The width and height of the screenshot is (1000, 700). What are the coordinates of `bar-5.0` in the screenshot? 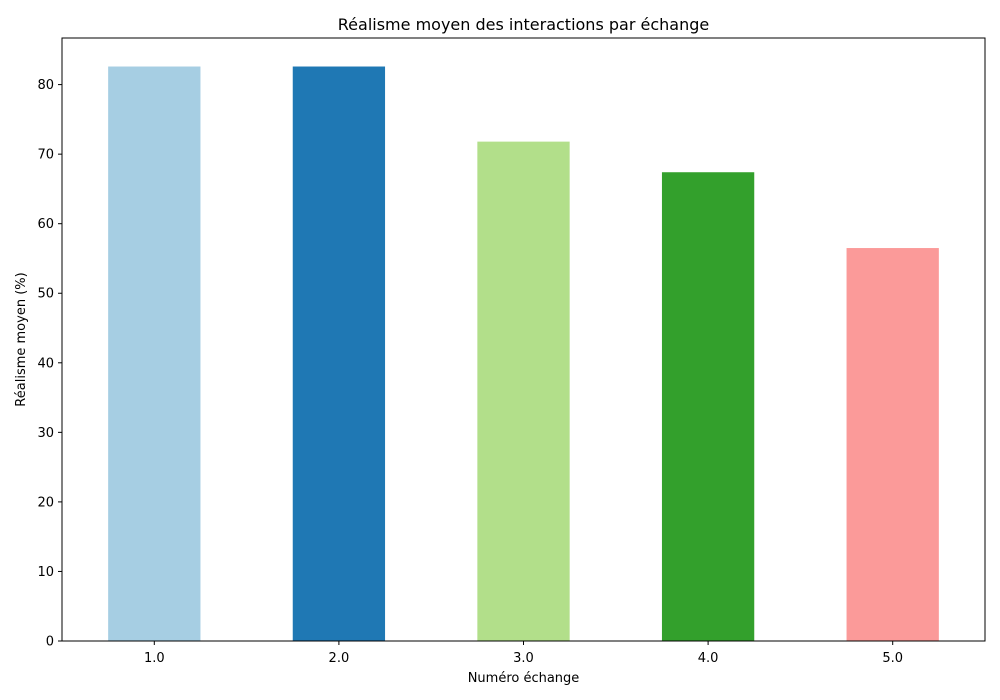 It's located at (892, 445).